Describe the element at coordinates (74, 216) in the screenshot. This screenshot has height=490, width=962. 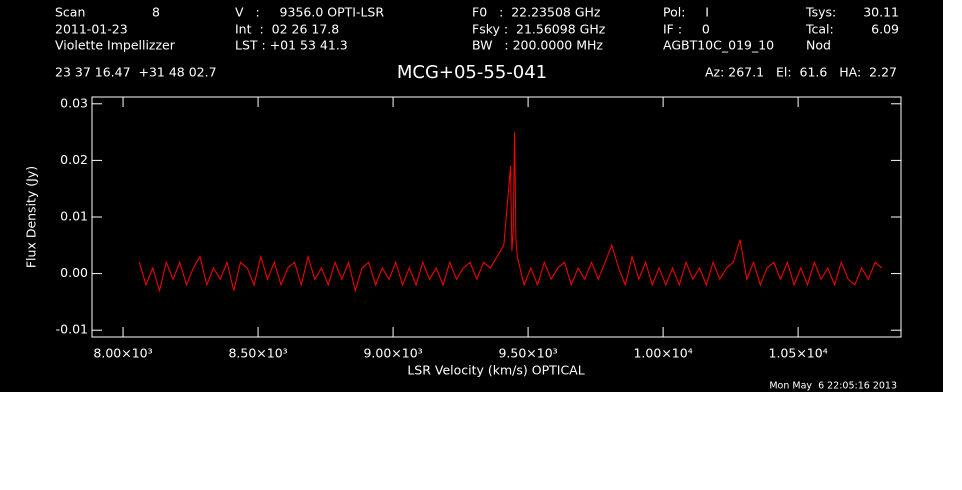
I see `y-tick-label: 0.01` at that location.